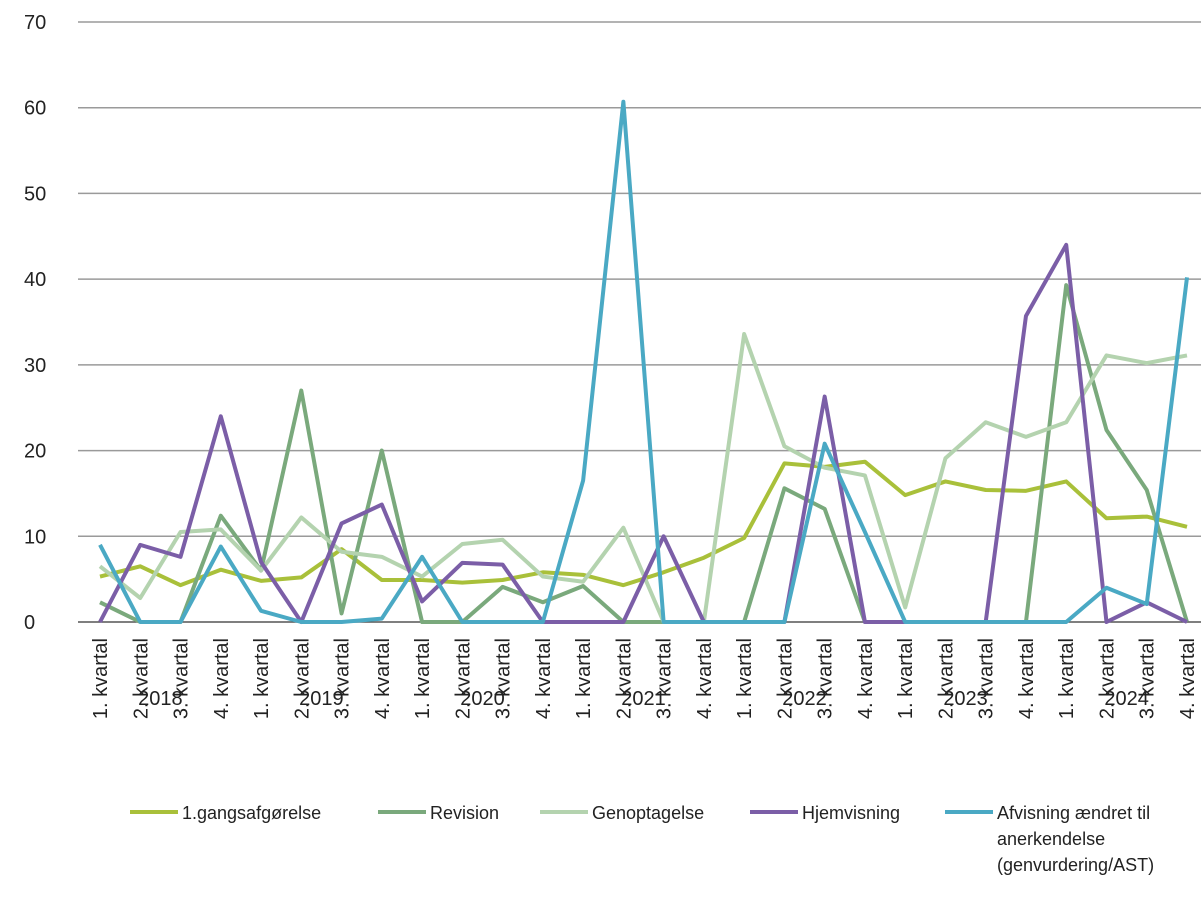 The width and height of the screenshot is (1201, 909). I want to click on x-group-label: 2022, so click(804, 699).